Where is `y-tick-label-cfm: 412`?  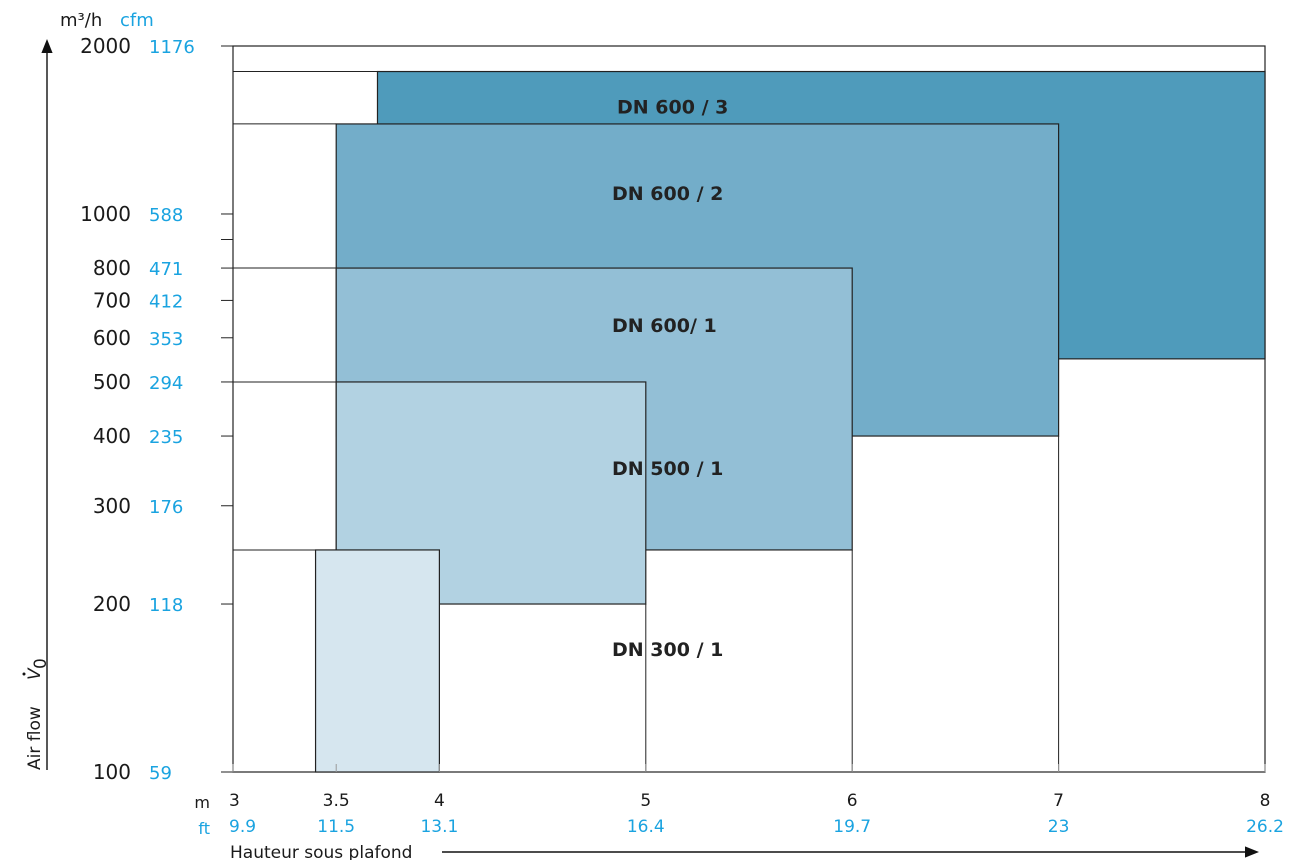
y-tick-label-cfm: 412 is located at coordinates (166, 301).